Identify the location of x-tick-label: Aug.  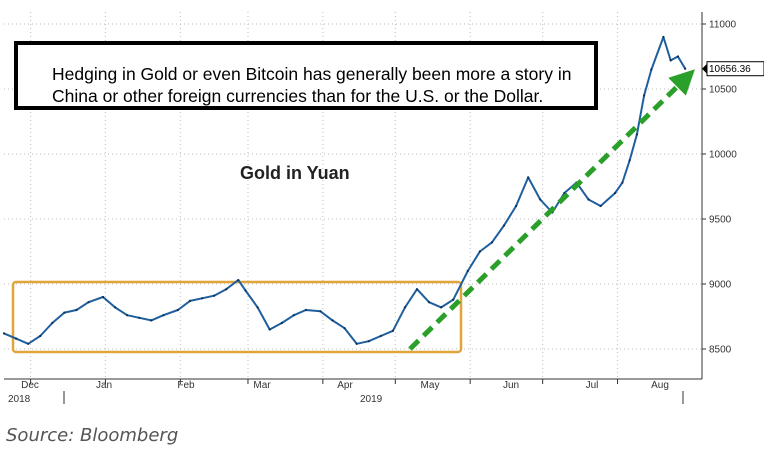
(660, 385).